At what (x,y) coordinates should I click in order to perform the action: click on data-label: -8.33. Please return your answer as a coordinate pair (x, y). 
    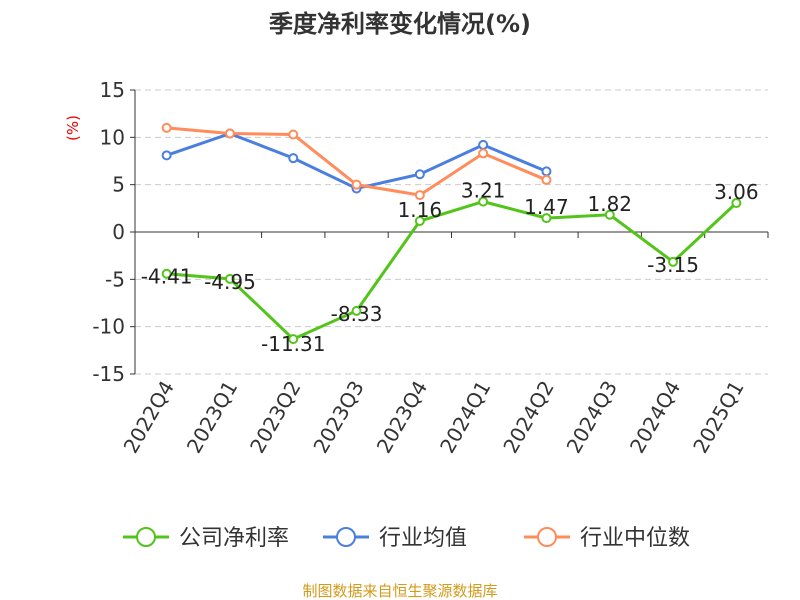
    Looking at the image, I should click on (357, 314).